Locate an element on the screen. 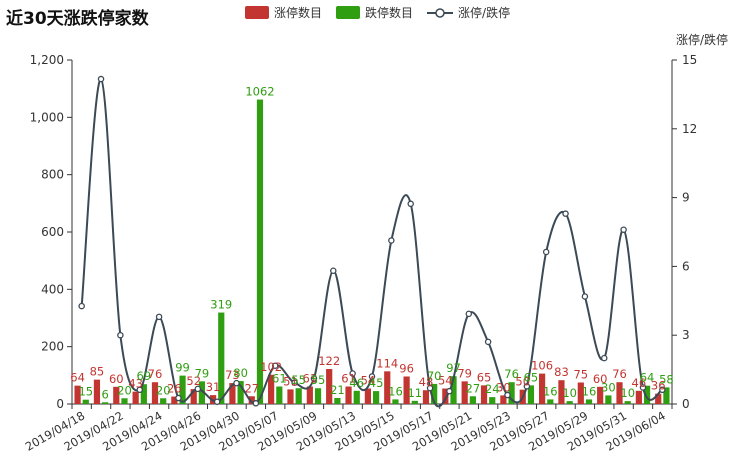 The image size is (750, 463). bar-up-data-label: 64 is located at coordinates (77, 378).